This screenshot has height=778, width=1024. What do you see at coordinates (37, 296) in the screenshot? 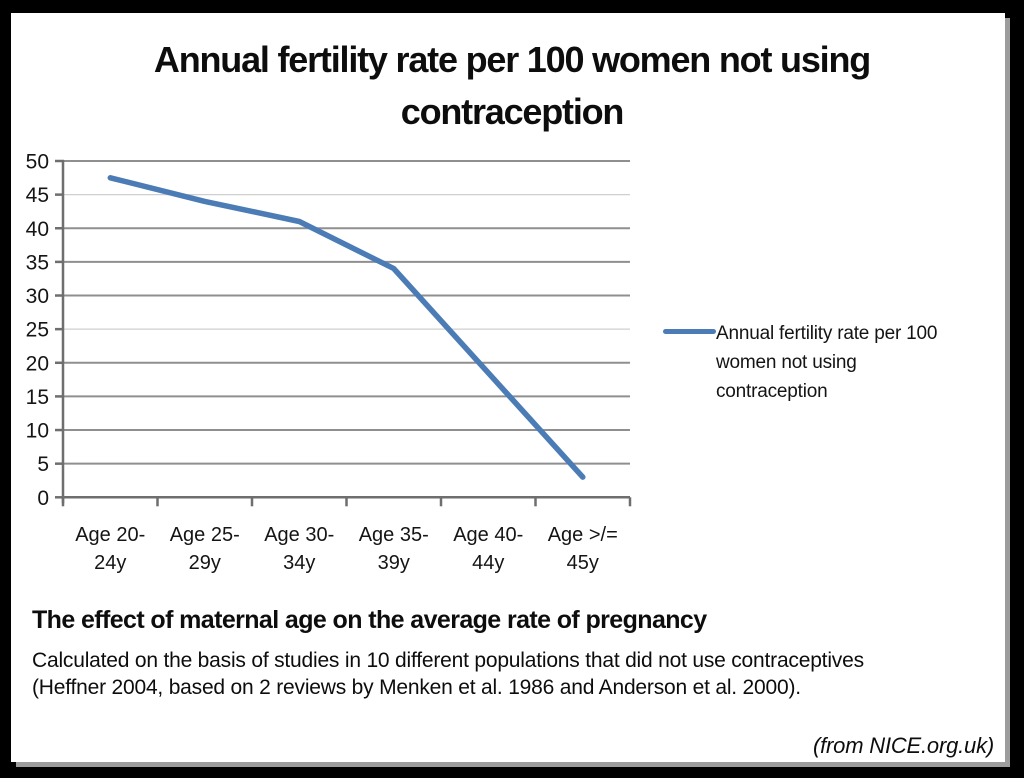
I see `y-axis-label: 30` at bounding box center [37, 296].